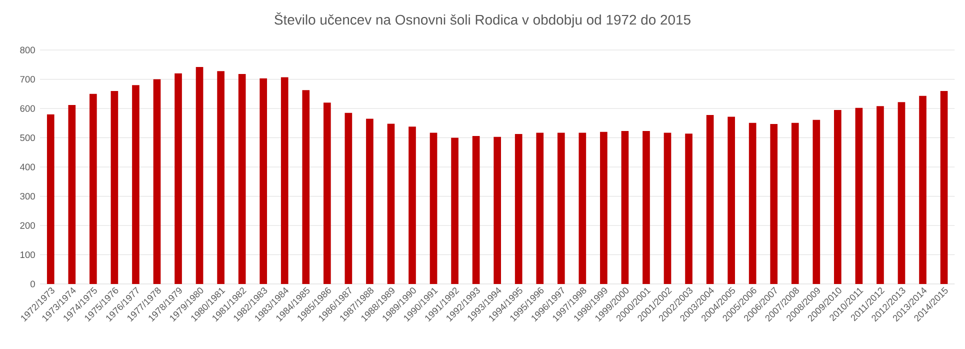  What do you see at coordinates (27, 167) in the screenshot?
I see `y-tick-label: 400` at bounding box center [27, 167].